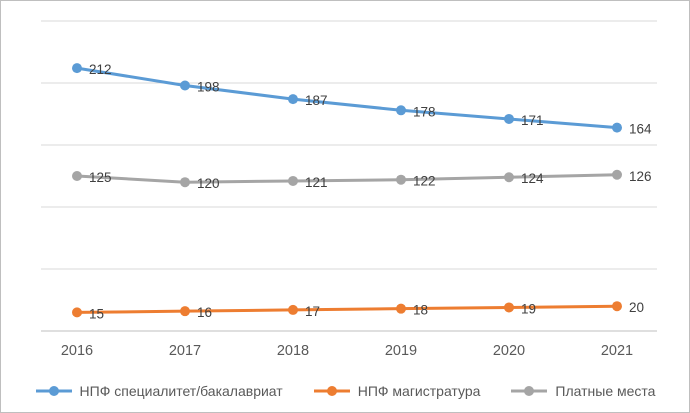 The width and height of the screenshot is (690, 413). Describe the element at coordinates (208, 183) in the screenshot. I see `data-label: 120` at that location.